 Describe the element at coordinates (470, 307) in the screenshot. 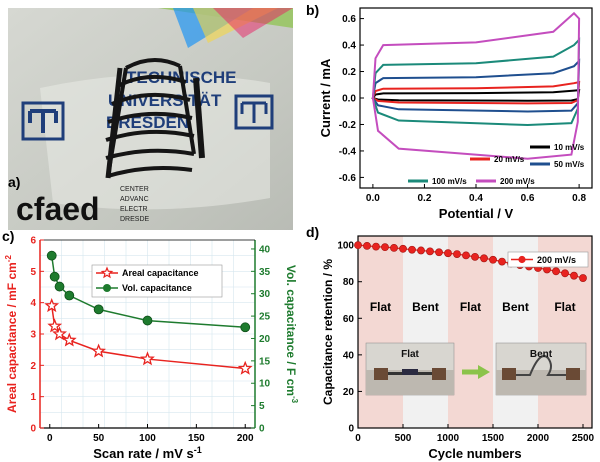

I see `band-label-2: Flat` at that location.